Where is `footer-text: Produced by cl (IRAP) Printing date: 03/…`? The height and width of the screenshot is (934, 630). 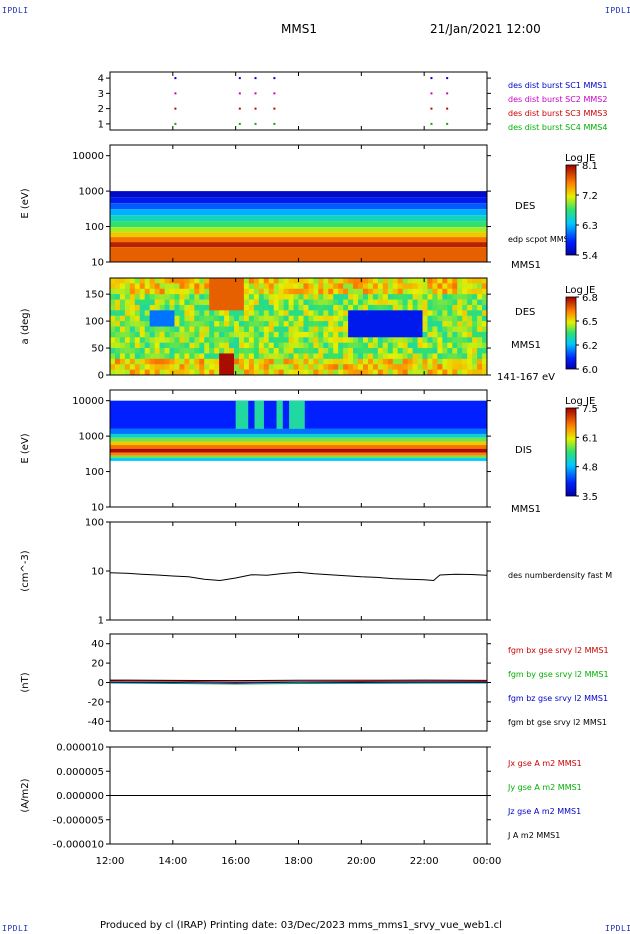 footer-text: Produced by cl (IRAP) Printing date: 03/… is located at coordinates (301, 925).